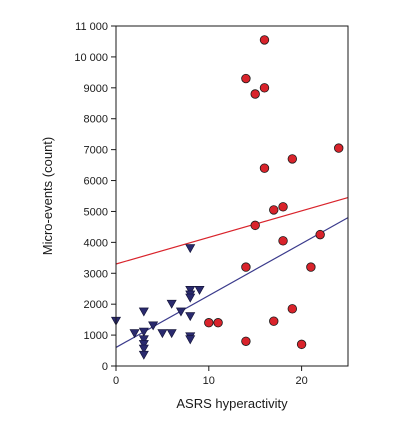  What do you see at coordinates (47, 196) in the screenshot?
I see `y-axis-label: Micro-events (count)` at bounding box center [47, 196].